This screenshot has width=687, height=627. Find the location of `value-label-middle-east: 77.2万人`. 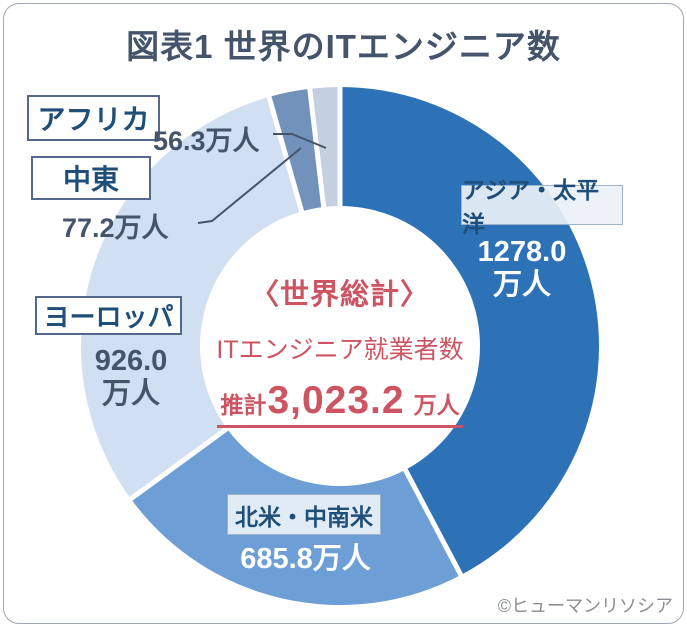

value-label-middle-east: 77.2万人 is located at coordinates (115, 228).